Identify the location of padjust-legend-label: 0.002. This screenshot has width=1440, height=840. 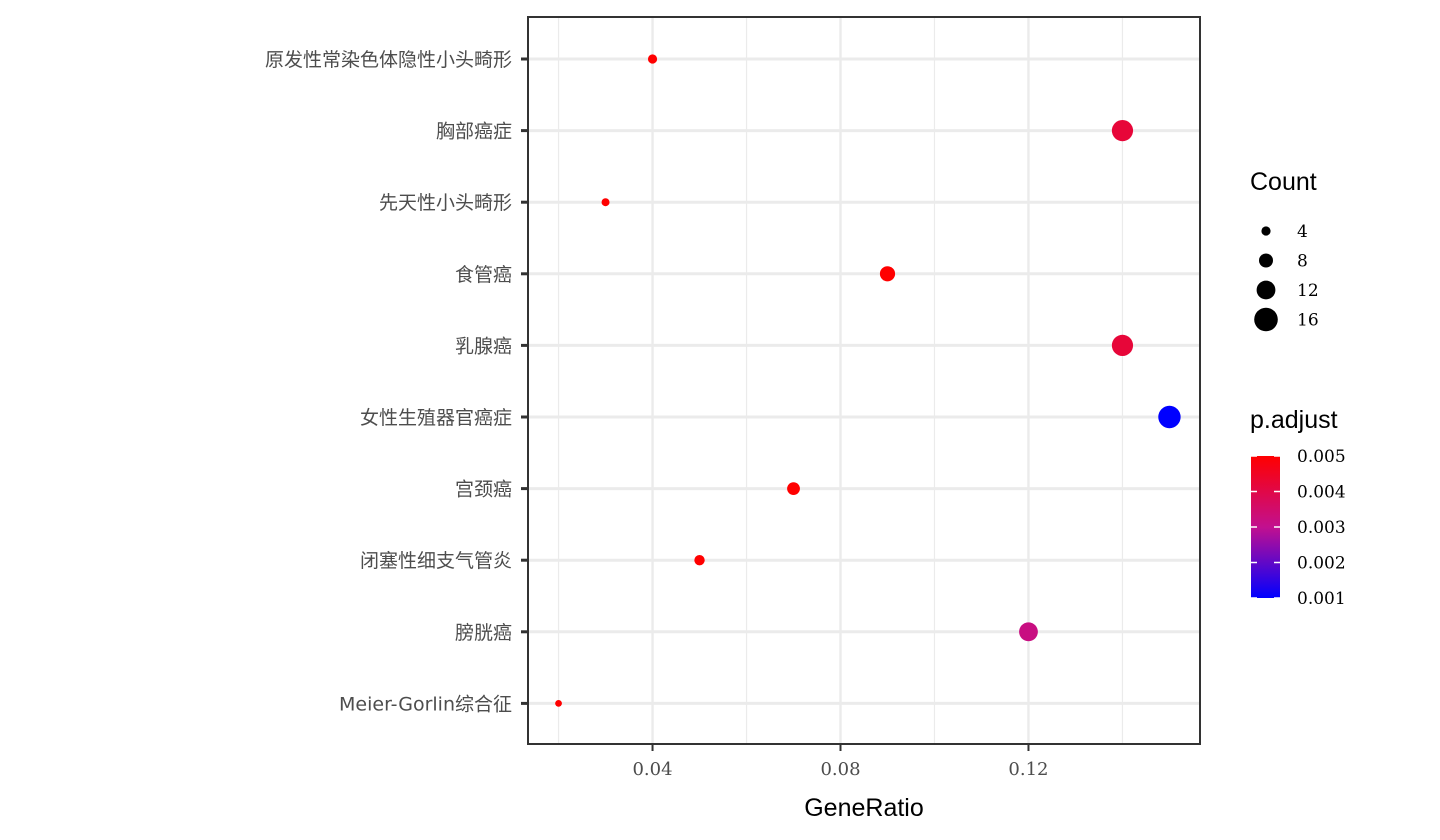
(1321, 564).